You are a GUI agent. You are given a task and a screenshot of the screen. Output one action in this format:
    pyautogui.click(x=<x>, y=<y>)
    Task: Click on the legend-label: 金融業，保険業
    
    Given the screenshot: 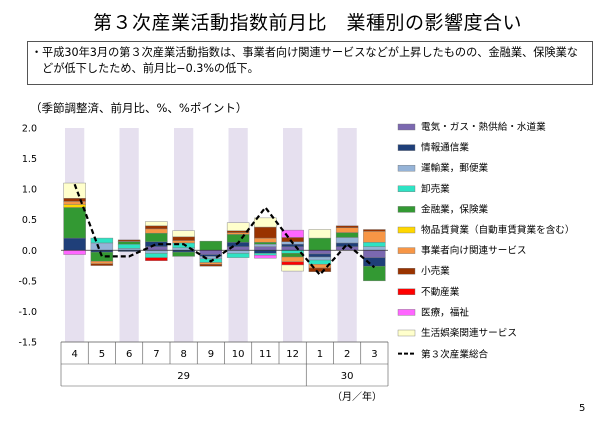 What is the action you would take?
    pyautogui.click(x=455, y=209)
    